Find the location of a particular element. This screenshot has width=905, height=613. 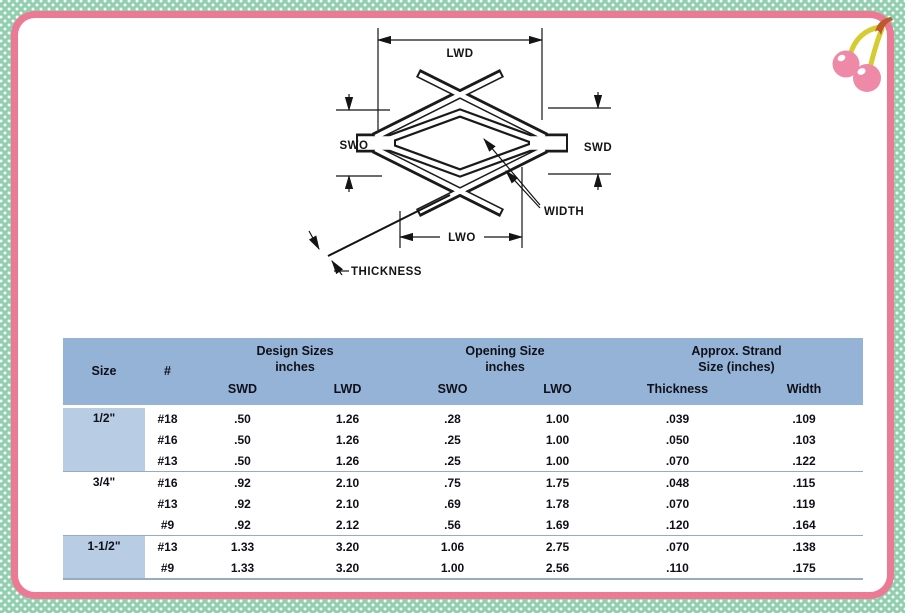

cherry-fruit is located at coordinates (867, 78).